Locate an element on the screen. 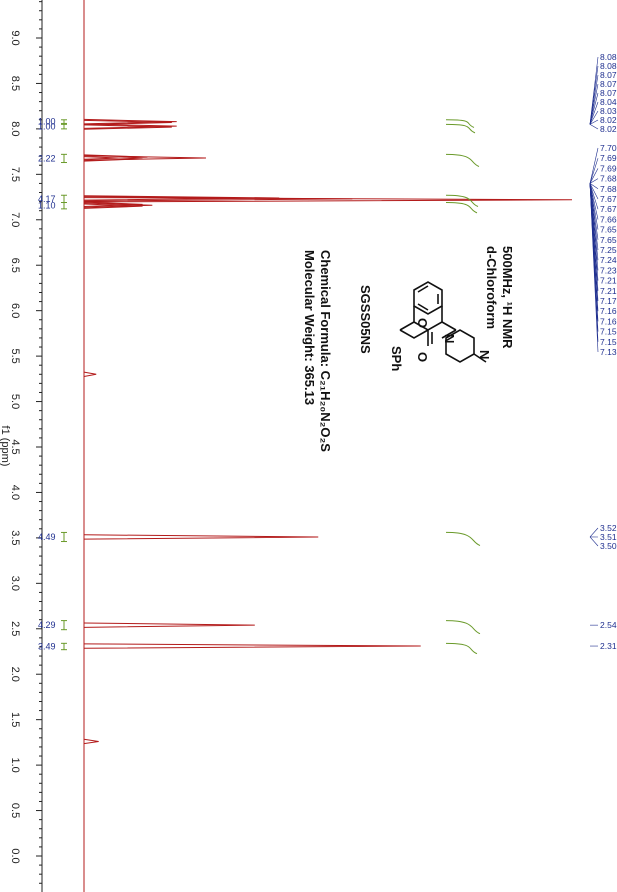 The height and width of the screenshot is (892, 617). solvent-label: d-Chloroform is located at coordinates (491, 287).